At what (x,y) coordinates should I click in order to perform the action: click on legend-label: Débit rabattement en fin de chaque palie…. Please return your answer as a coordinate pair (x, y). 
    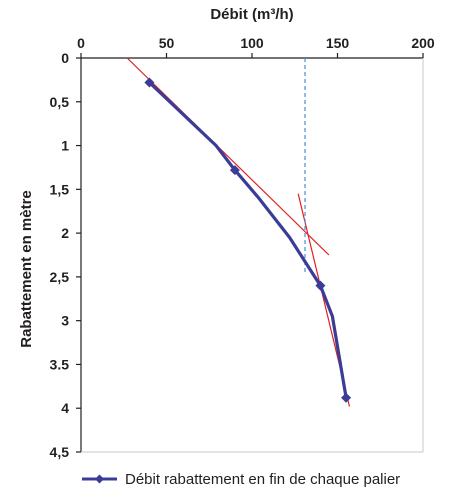
    Looking at the image, I should click on (262, 479).